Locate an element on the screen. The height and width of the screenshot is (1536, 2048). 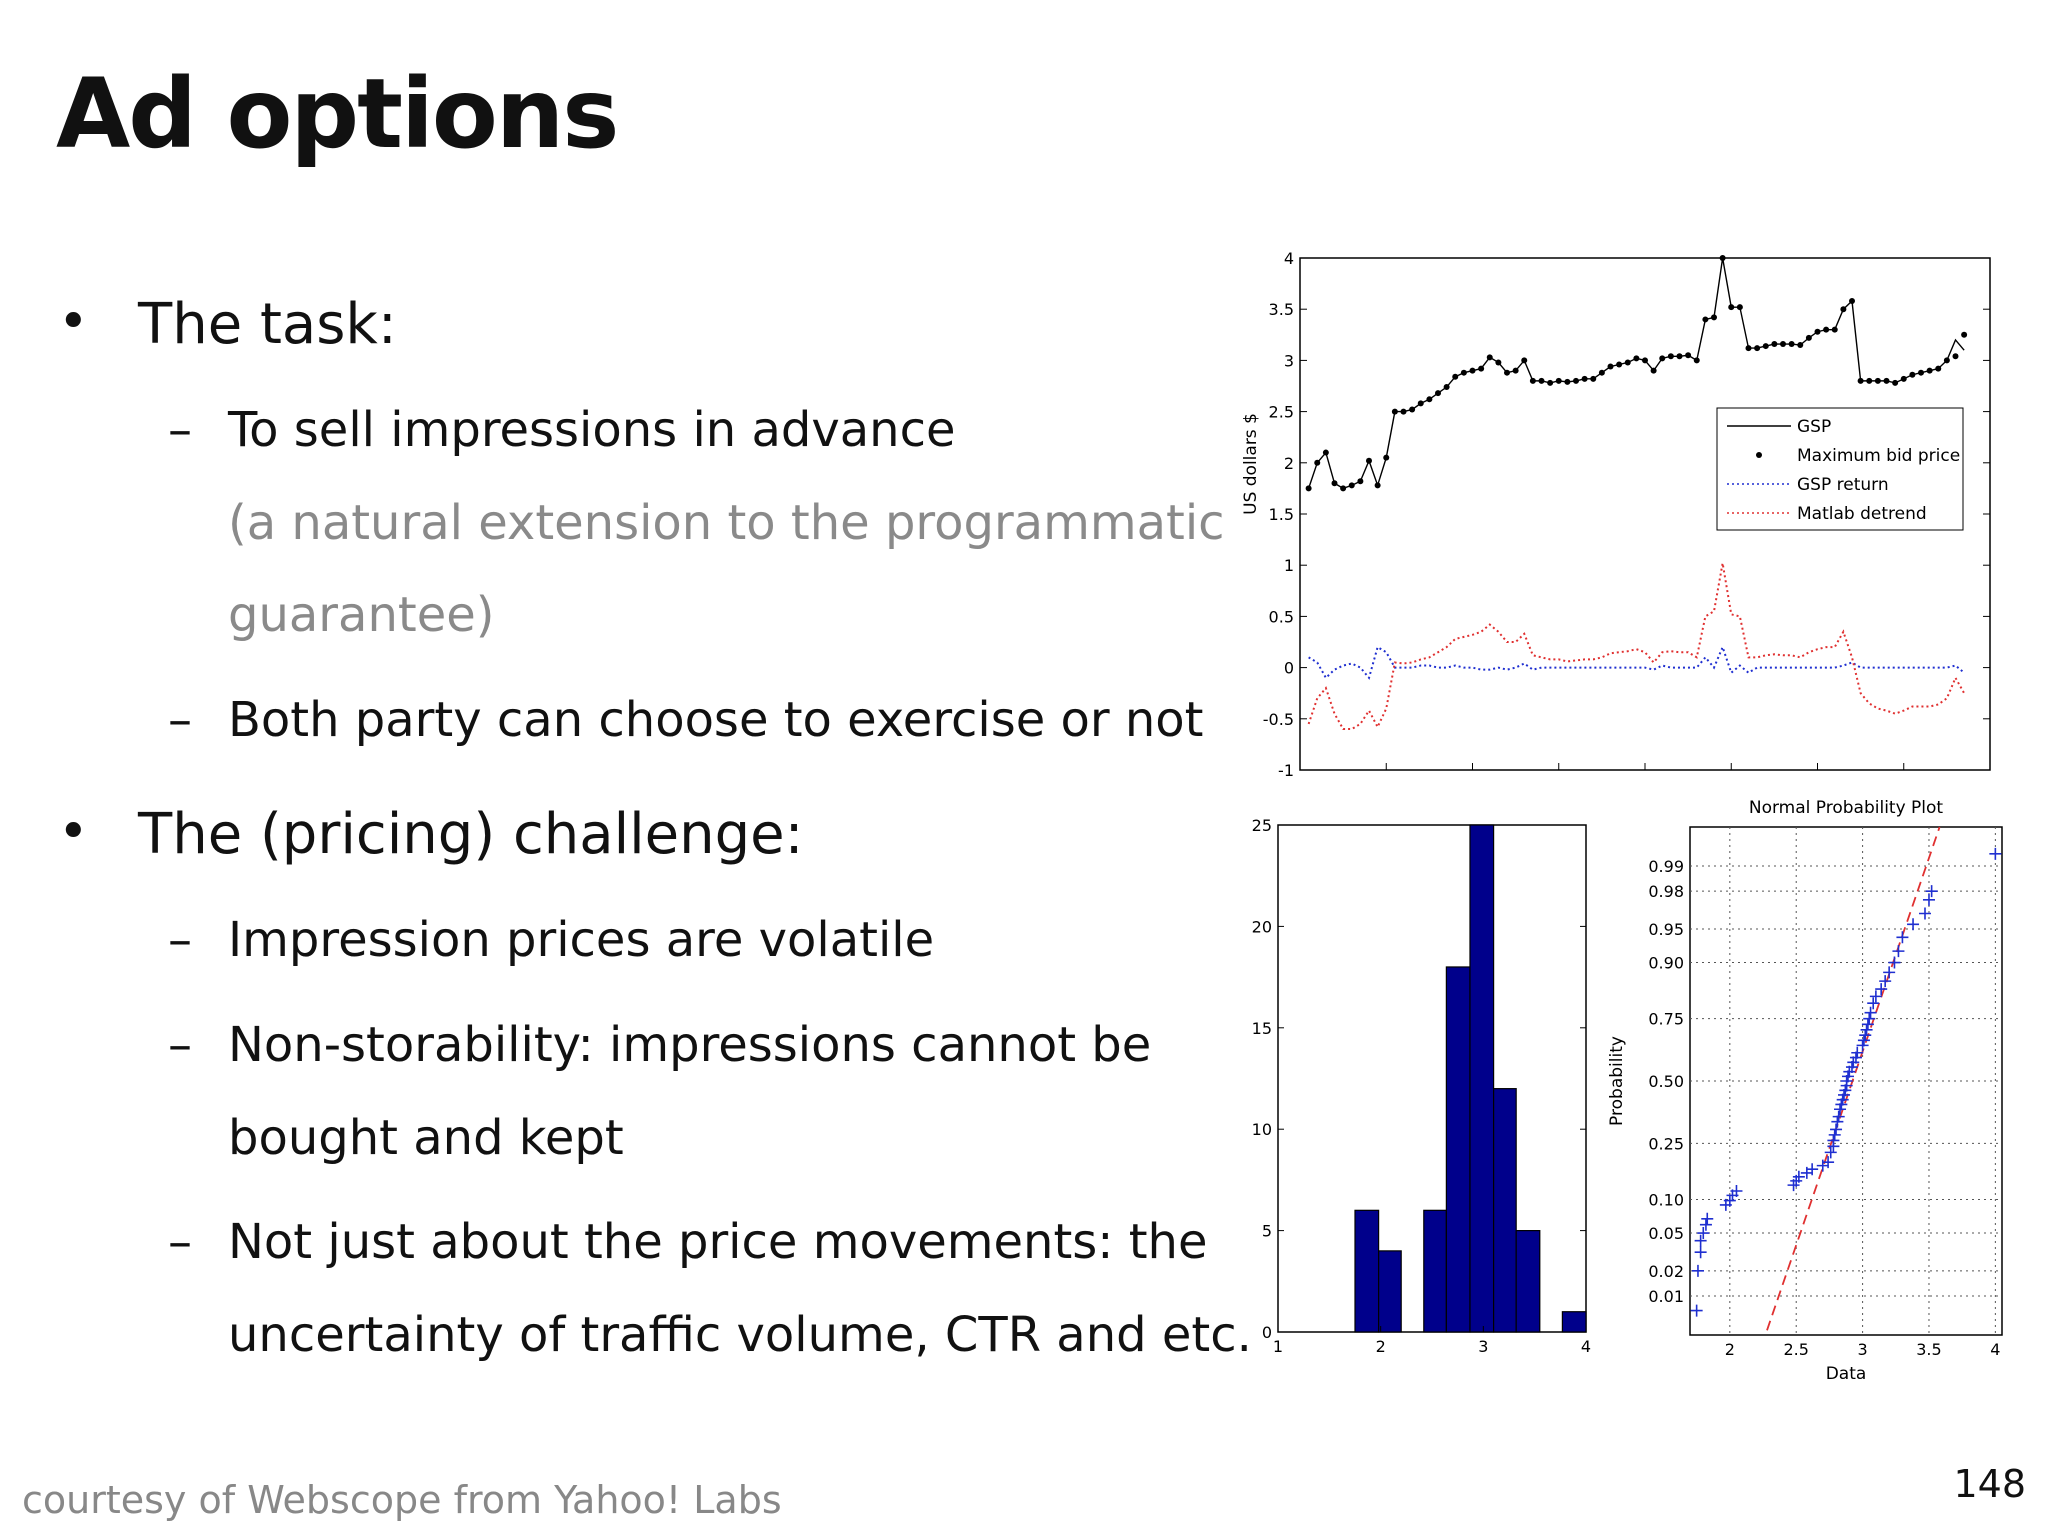
y-tick-label: 2.5 is located at coordinates (1281, 412).